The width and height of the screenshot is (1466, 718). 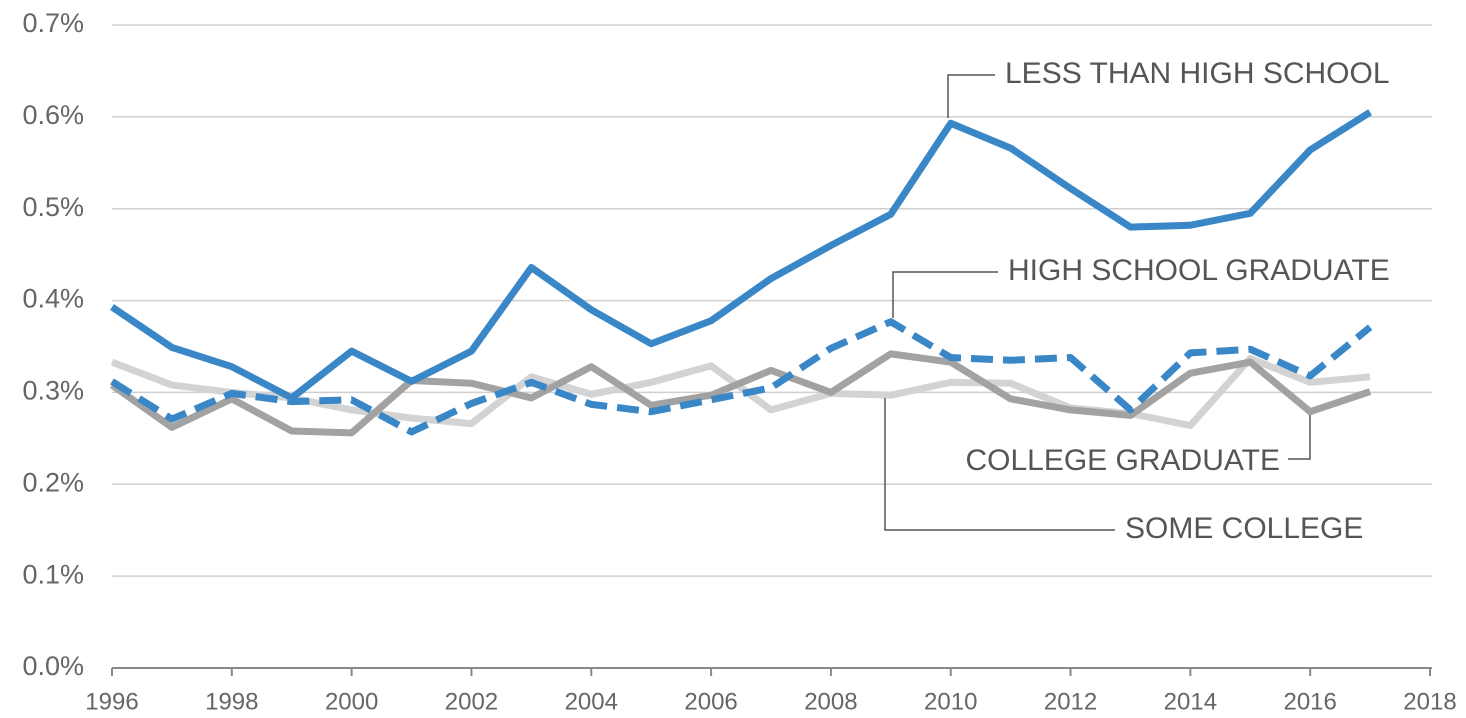 I want to click on x-tick-label: 1996, so click(x=111, y=701).